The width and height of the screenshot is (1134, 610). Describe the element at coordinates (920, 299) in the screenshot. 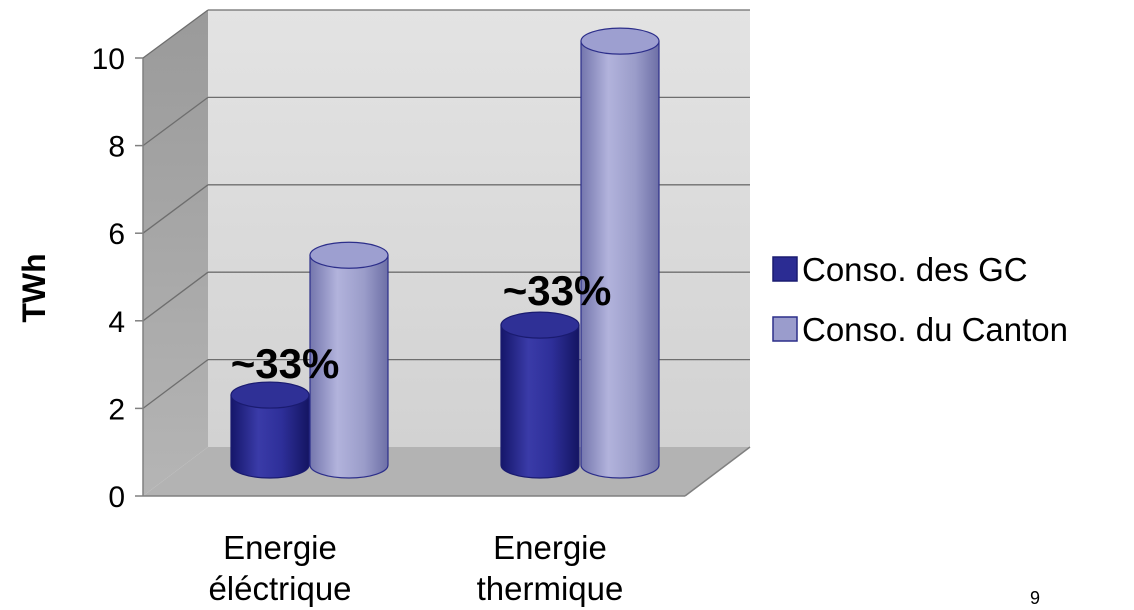

I see `legend: Conso. des GC Conso. du Canton` at that location.